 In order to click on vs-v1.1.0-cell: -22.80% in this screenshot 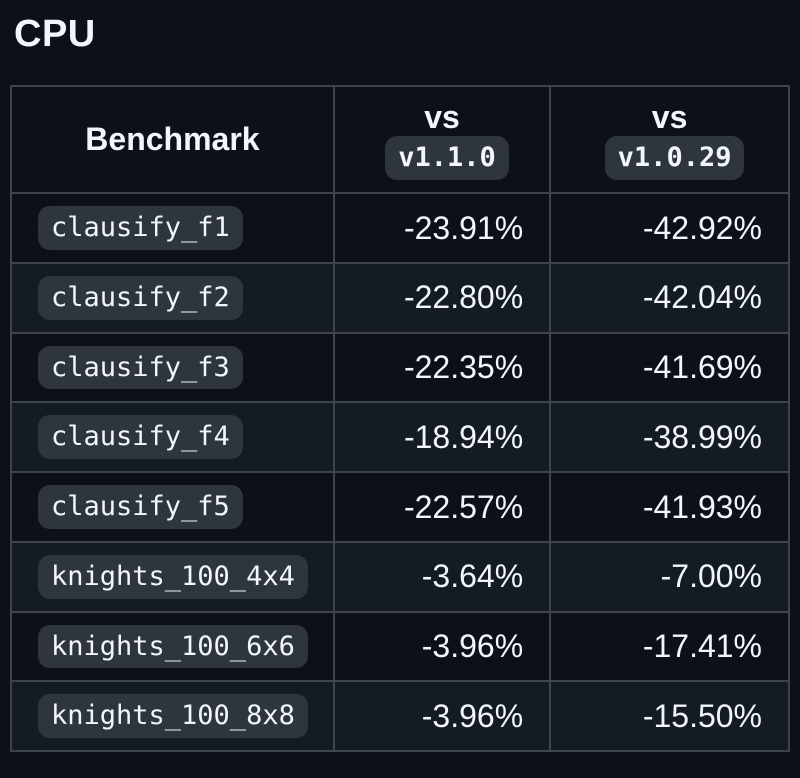, I will do `click(442, 297)`.